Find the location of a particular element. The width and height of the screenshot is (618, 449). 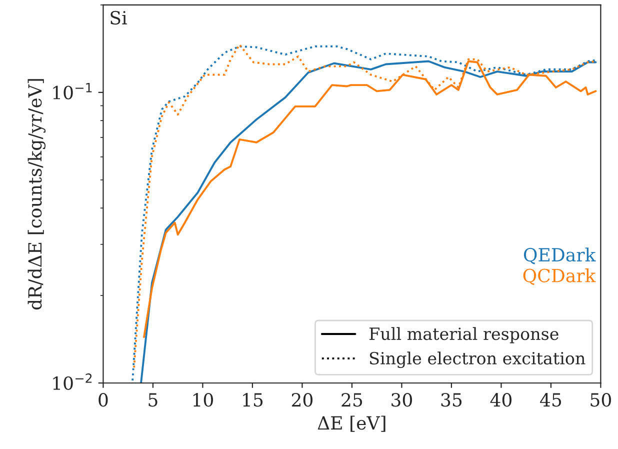

x-axis-title: ΔE [eV] is located at coordinates (352, 424).